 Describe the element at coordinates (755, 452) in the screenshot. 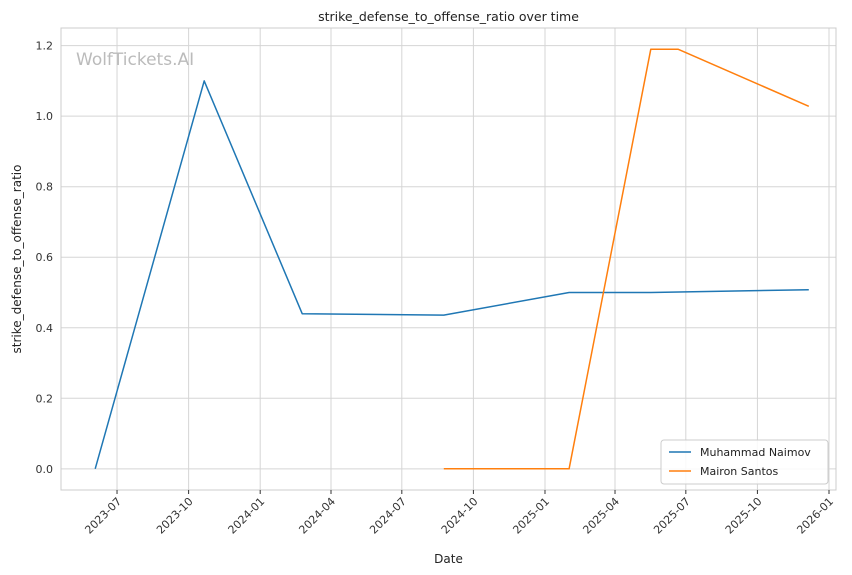

I see `legend-label: Muhammad Naimov` at that location.